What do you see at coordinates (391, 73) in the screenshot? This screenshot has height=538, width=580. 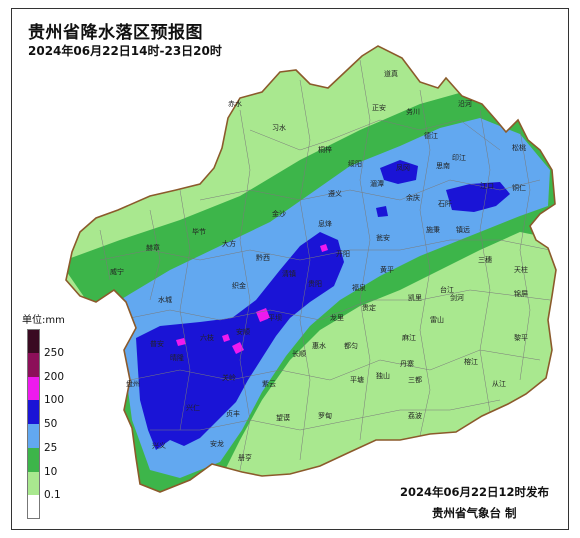 I see `city-label: 道真` at bounding box center [391, 73].